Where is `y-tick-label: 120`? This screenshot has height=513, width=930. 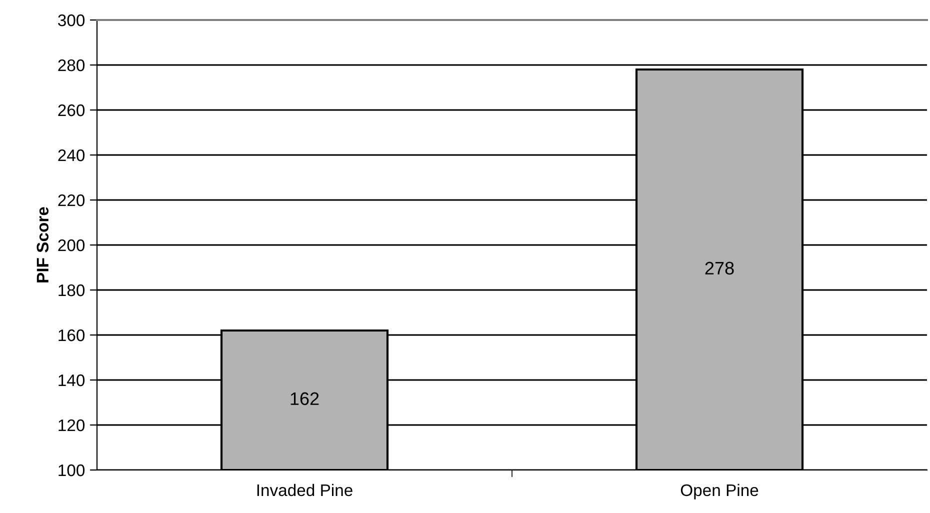
y-tick-label: 120 is located at coordinates (71, 425).